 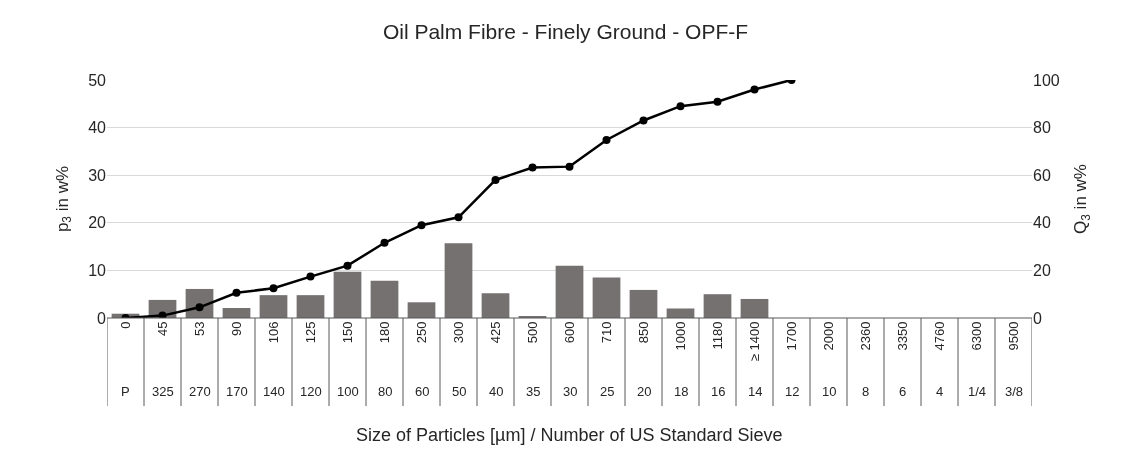 I want to click on y-tick-label: 20, so click(x=97, y=223).